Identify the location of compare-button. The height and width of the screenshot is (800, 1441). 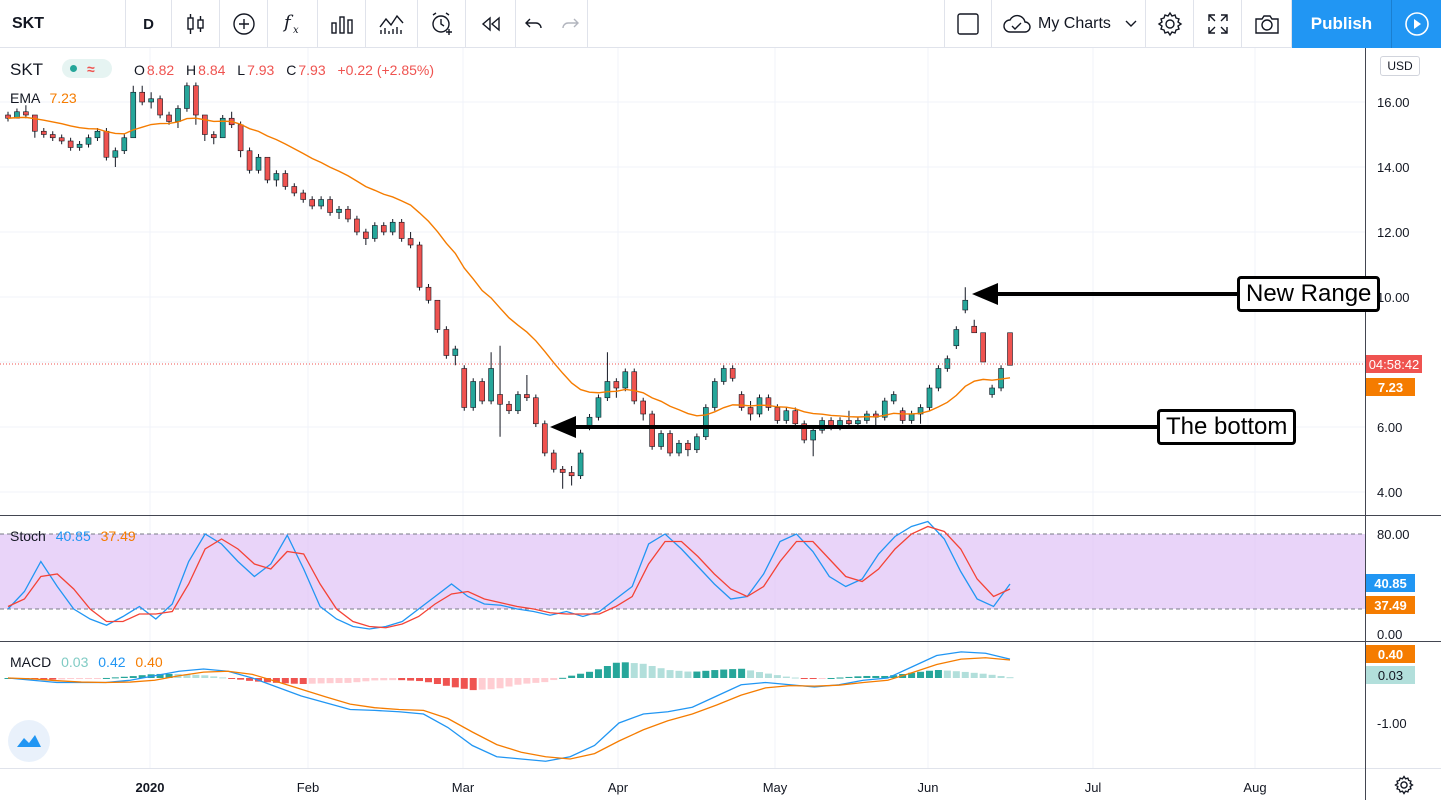
(244, 24).